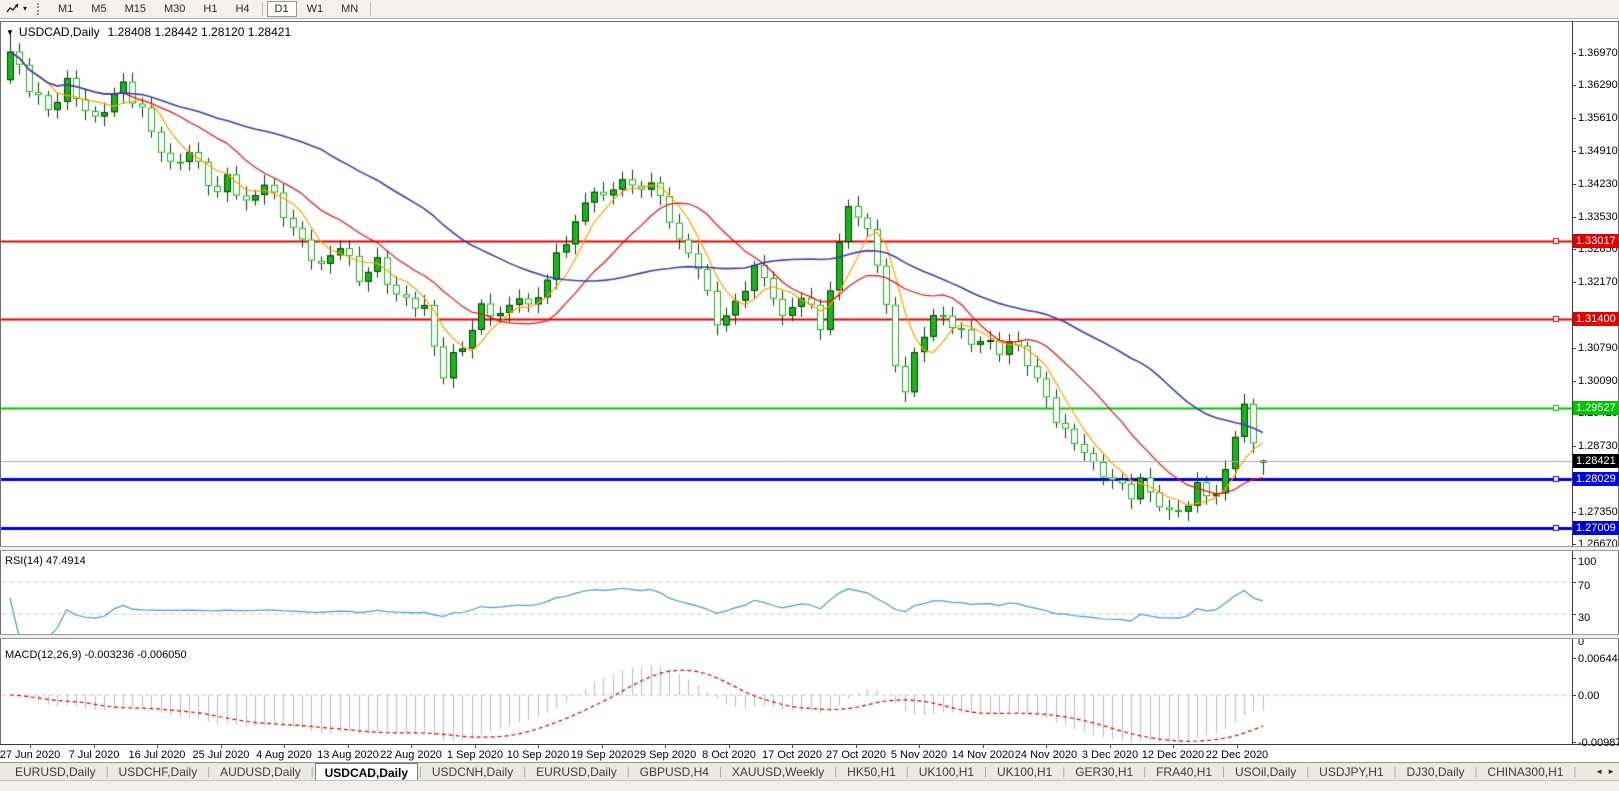 Image resolution: width=1619 pixels, height=791 pixels. I want to click on chart-tab-fra40-h1: FRA40,H1, so click(1184, 772).